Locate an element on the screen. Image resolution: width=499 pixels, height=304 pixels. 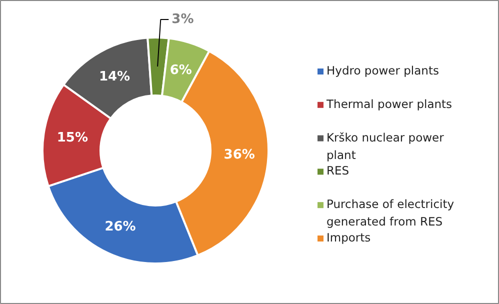
data-label: 14% is located at coordinates (114, 77).